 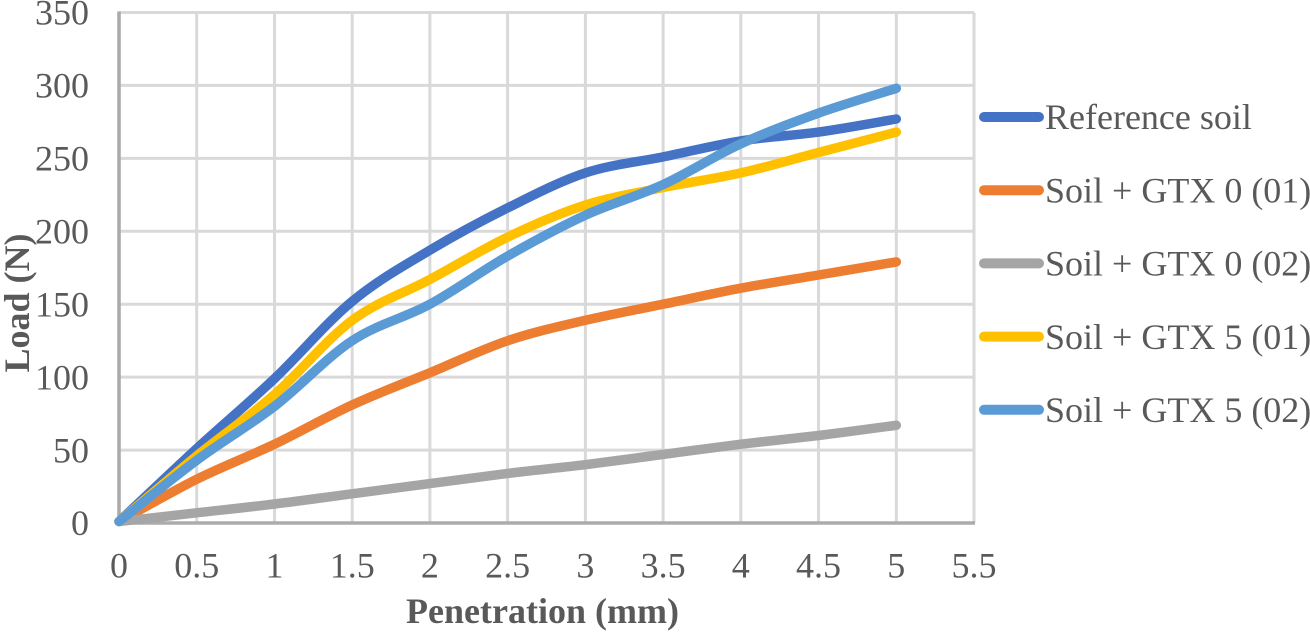 What do you see at coordinates (62, 377) in the screenshot?
I see `svg-text: 100` at bounding box center [62, 377].